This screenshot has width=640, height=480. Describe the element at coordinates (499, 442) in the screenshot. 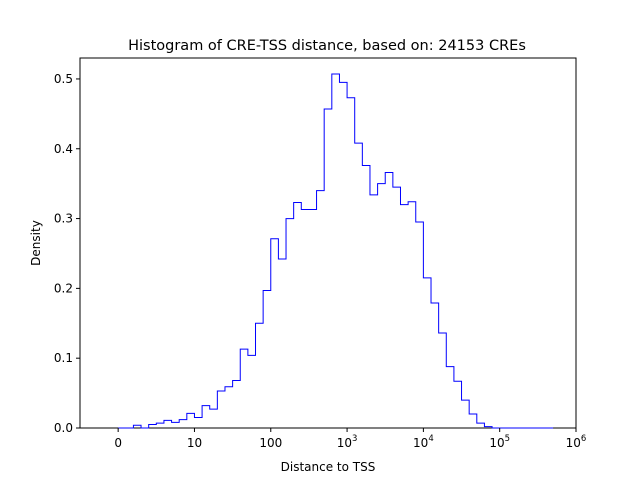

I see `x-tick-label: 10⁵` at that location.